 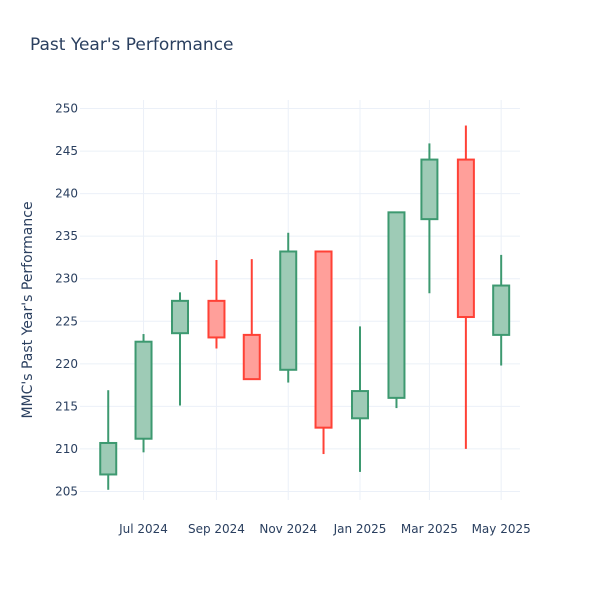 What do you see at coordinates (66, 109) in the screenshot?
I see `y-tick-label: 250` at bounding box center [66, 109].